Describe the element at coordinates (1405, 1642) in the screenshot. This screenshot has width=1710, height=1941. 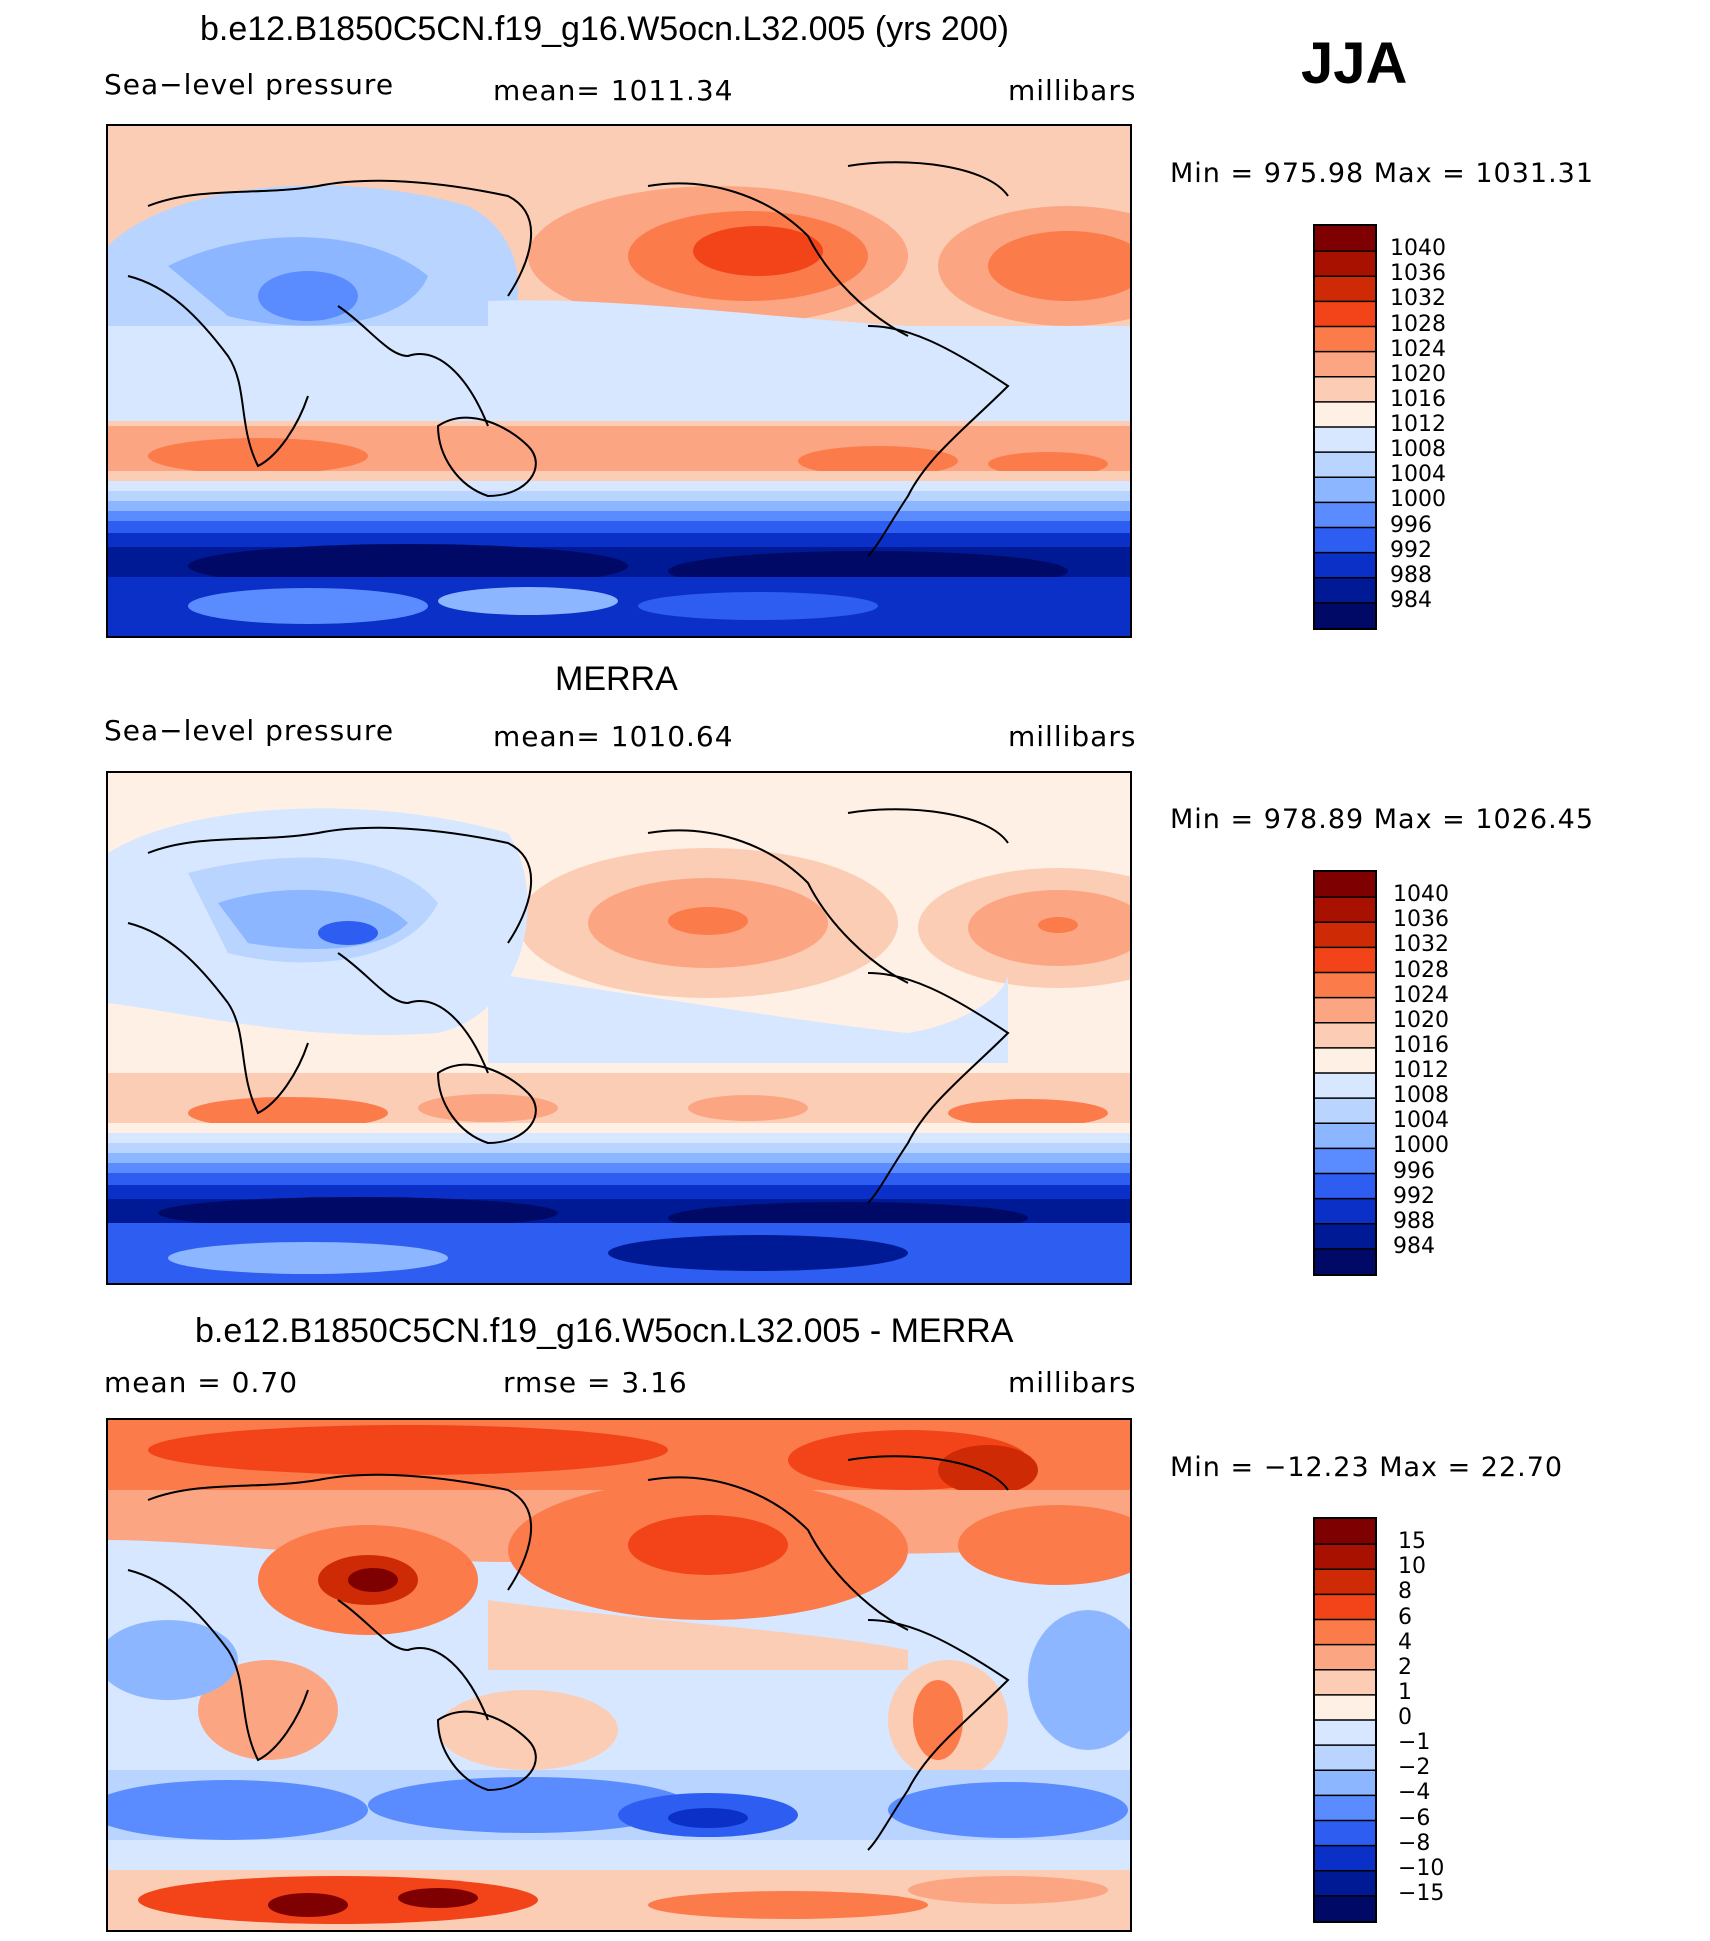
I see `panel3-colorbar-label: 4` at that location.